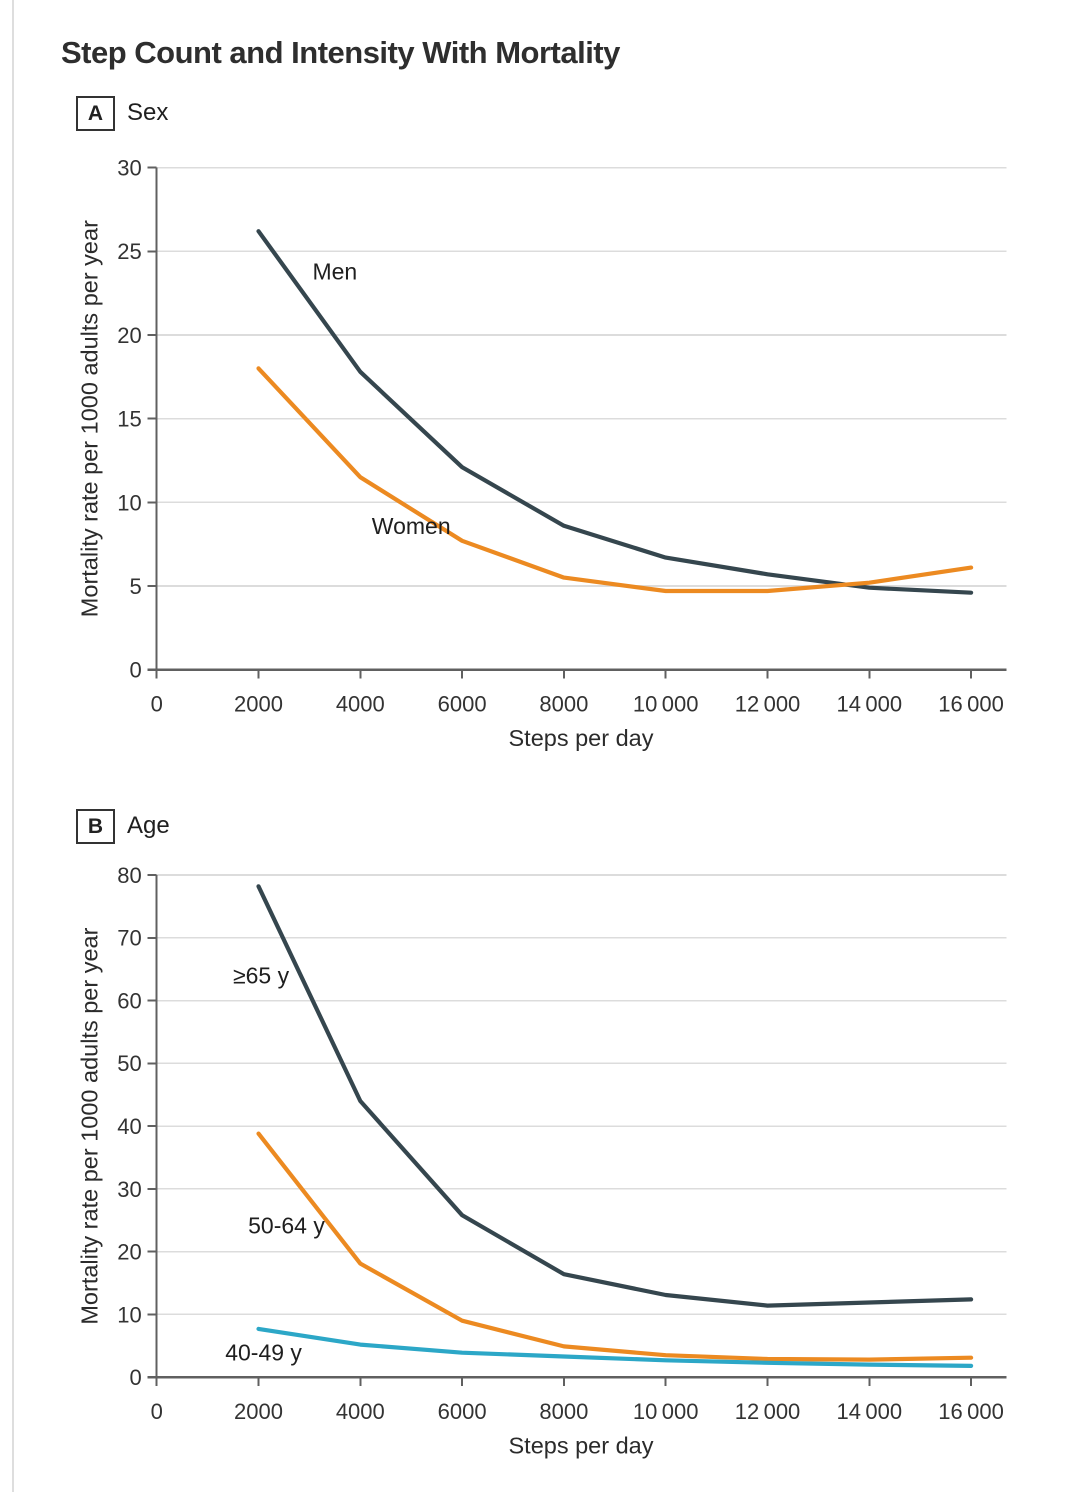  Describe the element at coordinates (89, 418) in the screenshot. I see `panel-a-y-axis-title: Mortality rate per 1000 adults per year` at that location.